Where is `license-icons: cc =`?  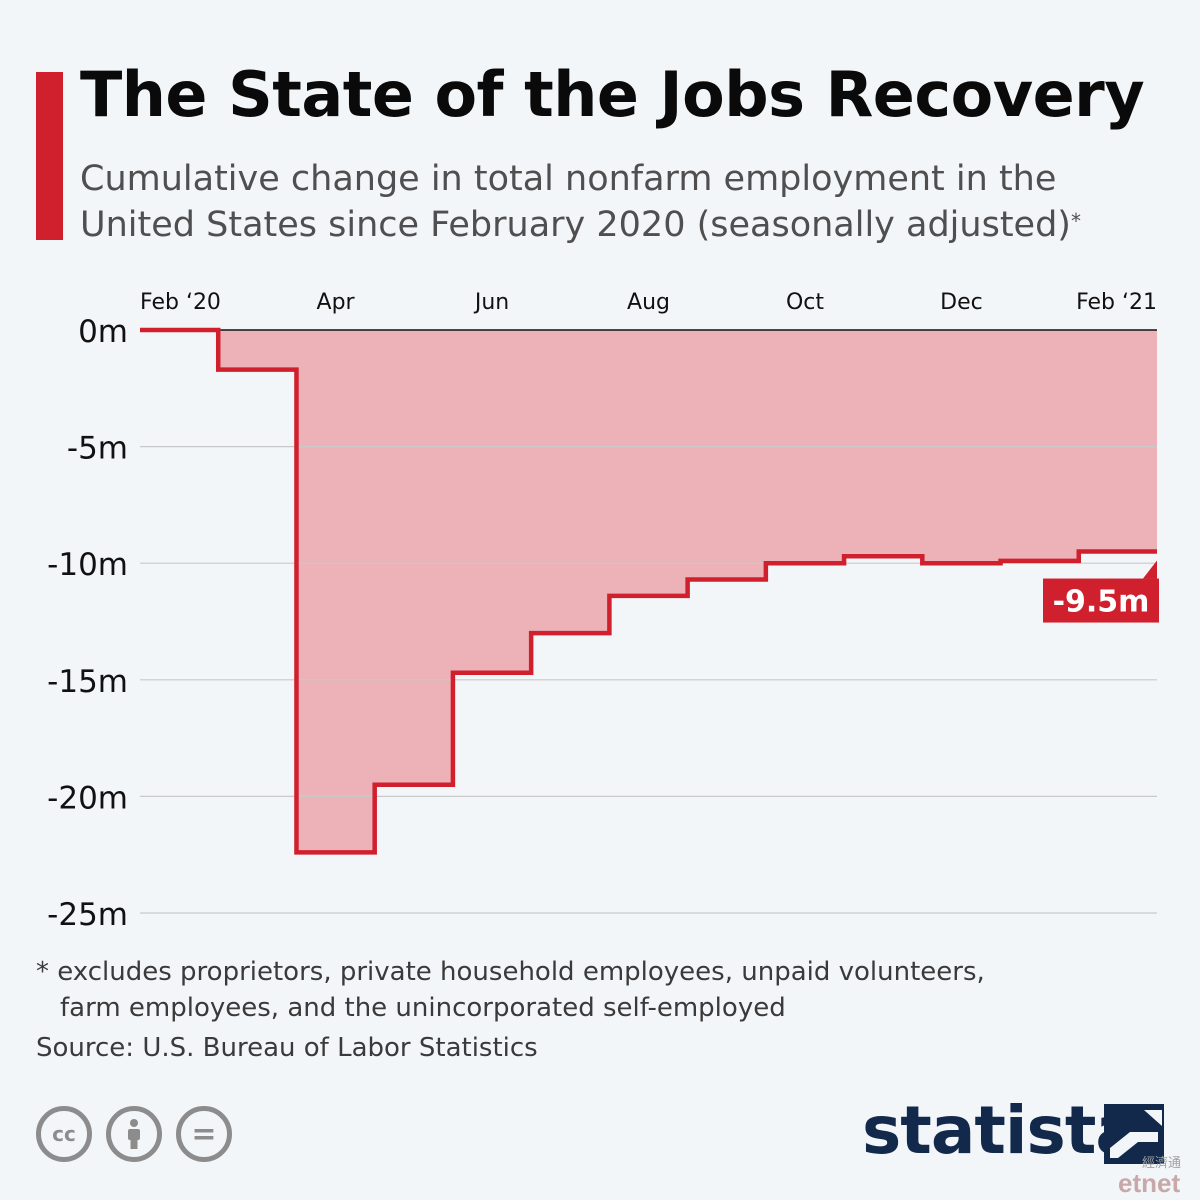
license-icons: cc = is located at coordinates (134, 1134).